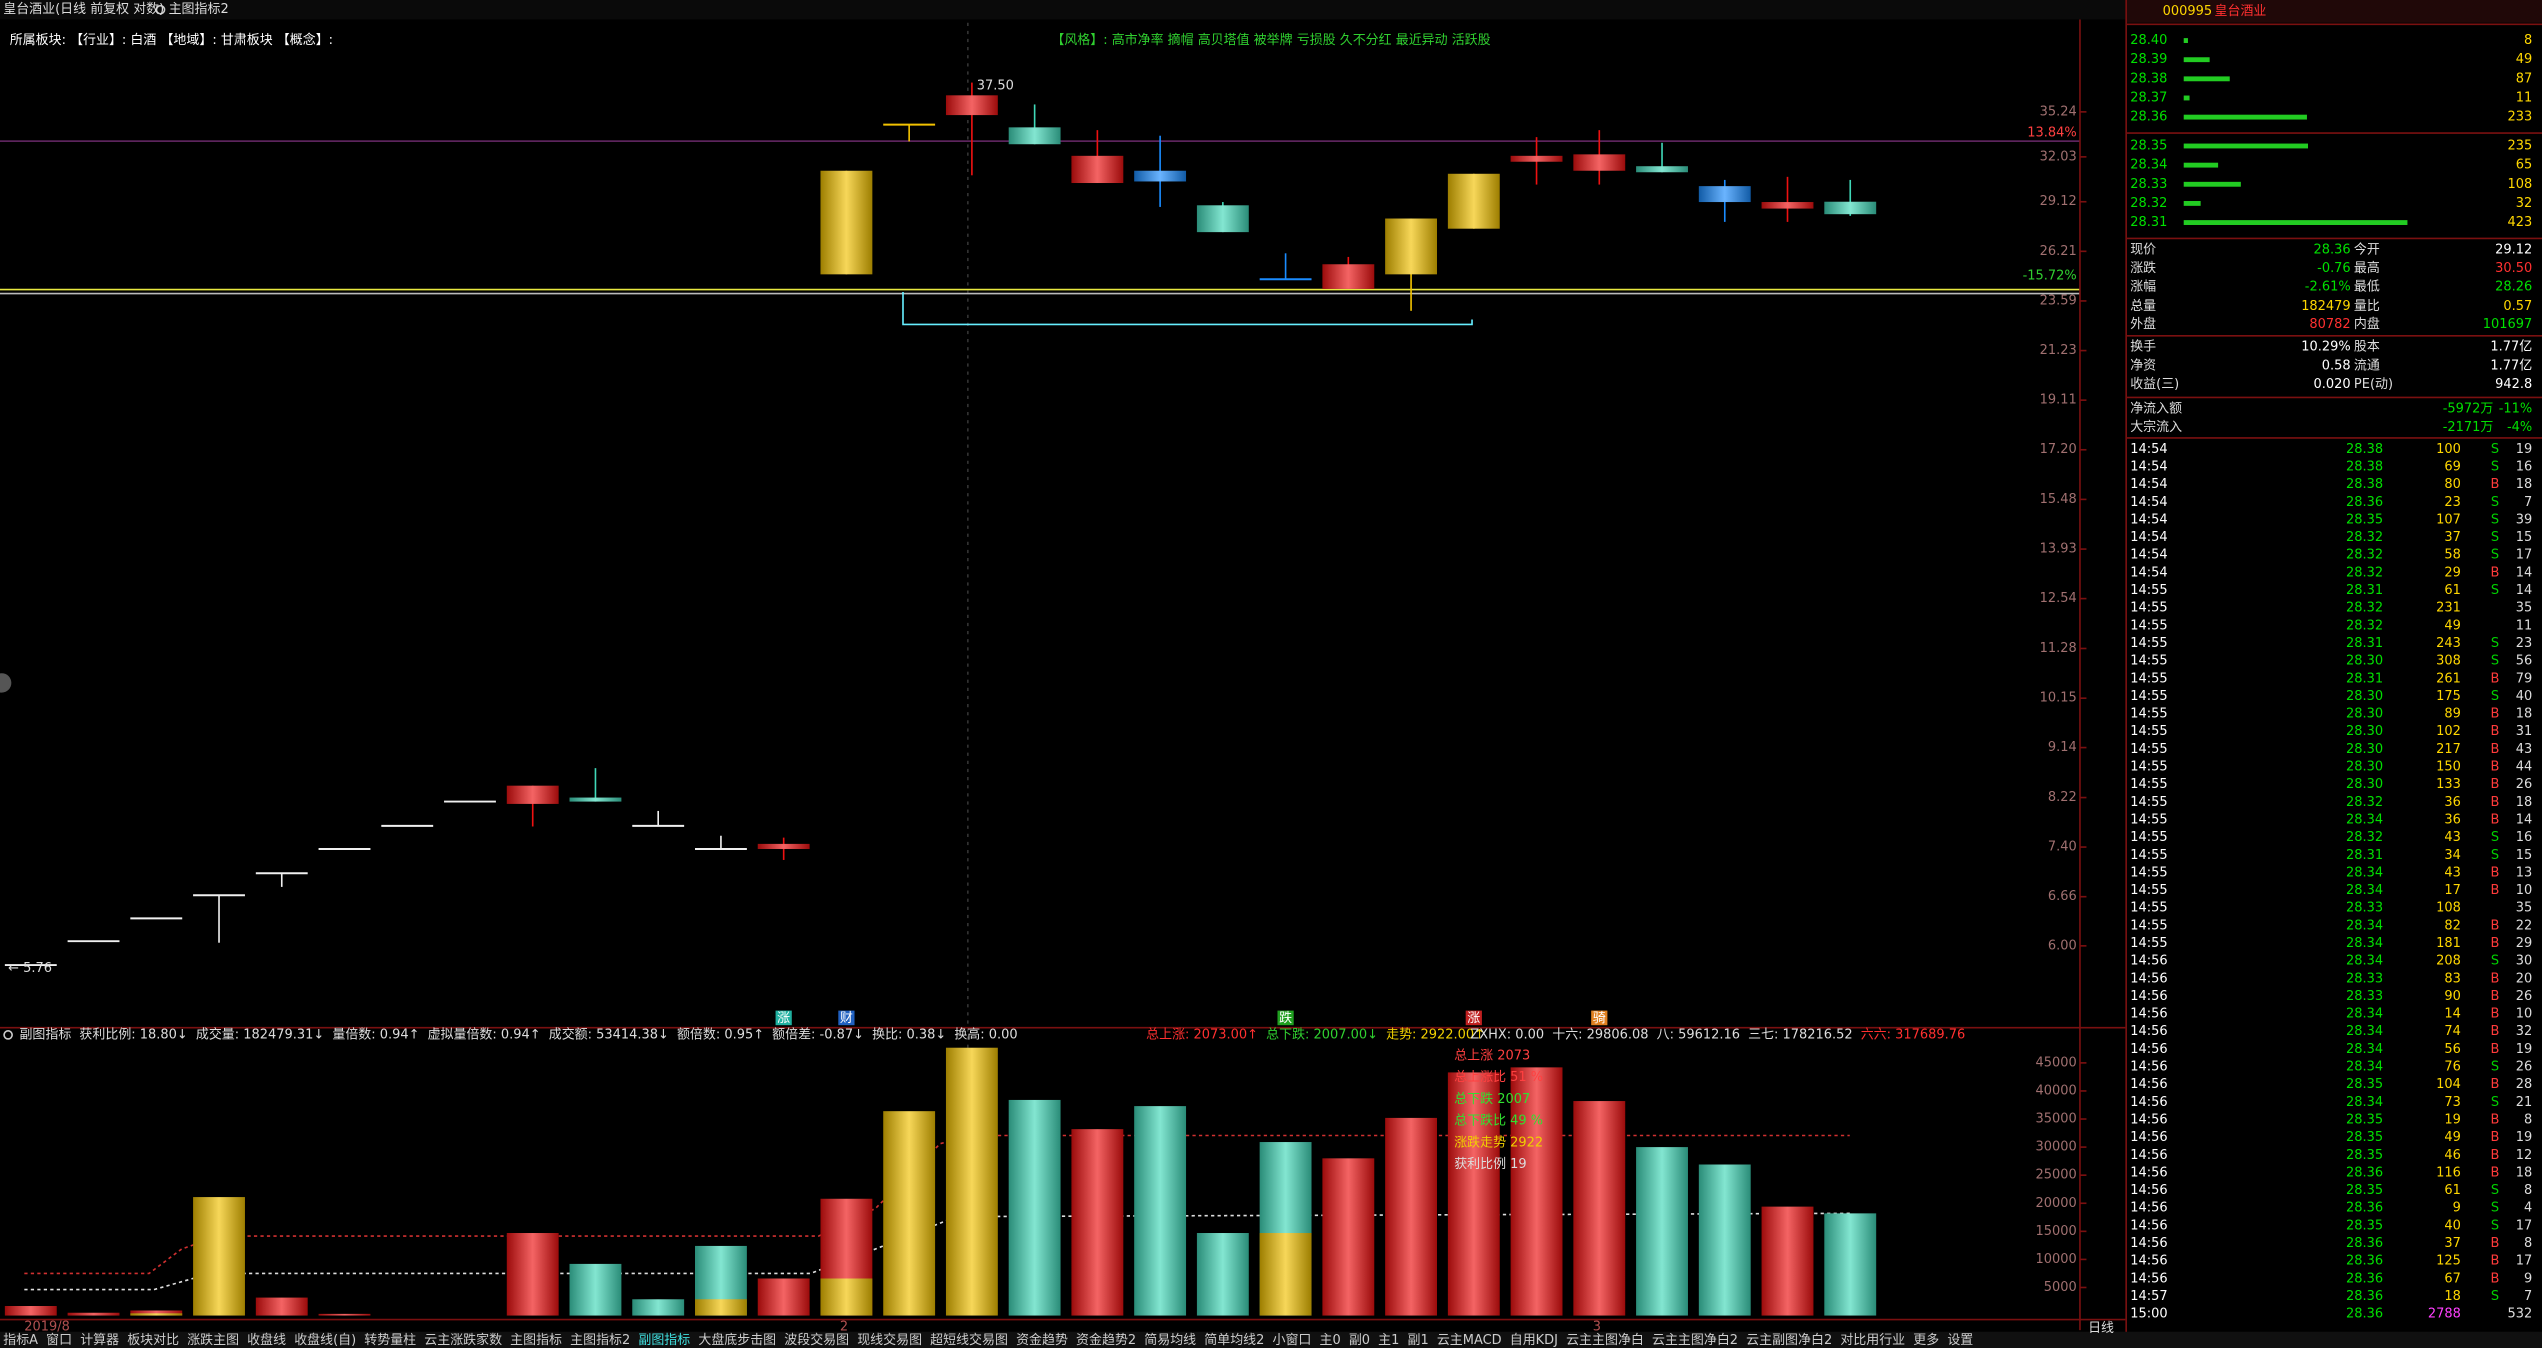  What do you see at coordinates (6, 683) in the screenshot?
I see `side-handle` at bounding box center [6, 683].